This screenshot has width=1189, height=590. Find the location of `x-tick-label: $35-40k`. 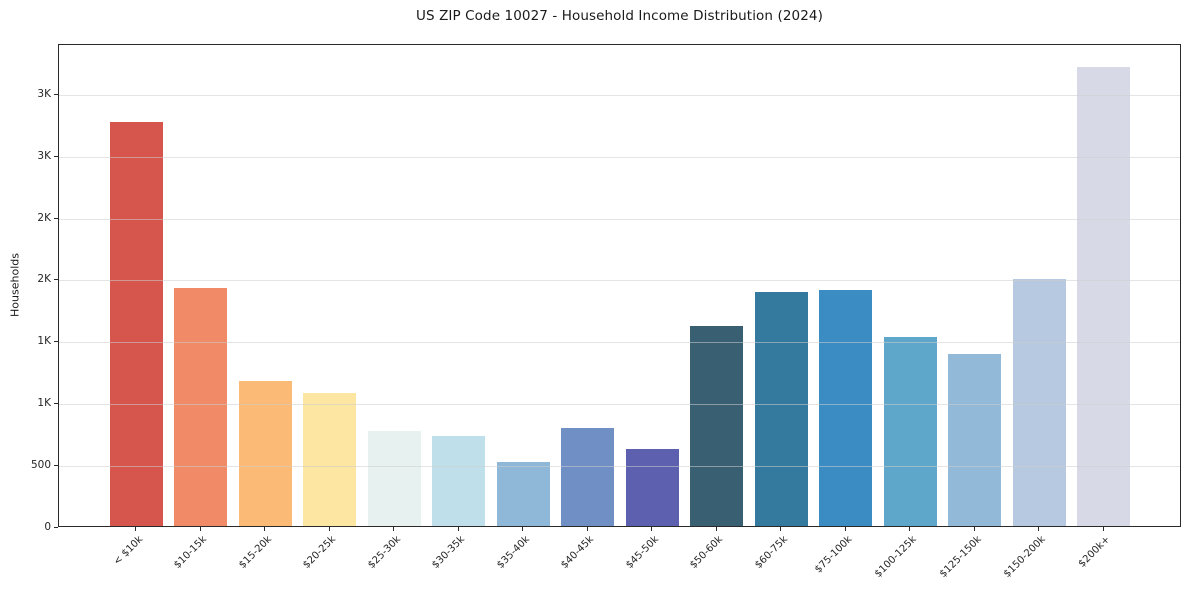

x-tick-label: $35-40k is located at coordinates (513, 552).